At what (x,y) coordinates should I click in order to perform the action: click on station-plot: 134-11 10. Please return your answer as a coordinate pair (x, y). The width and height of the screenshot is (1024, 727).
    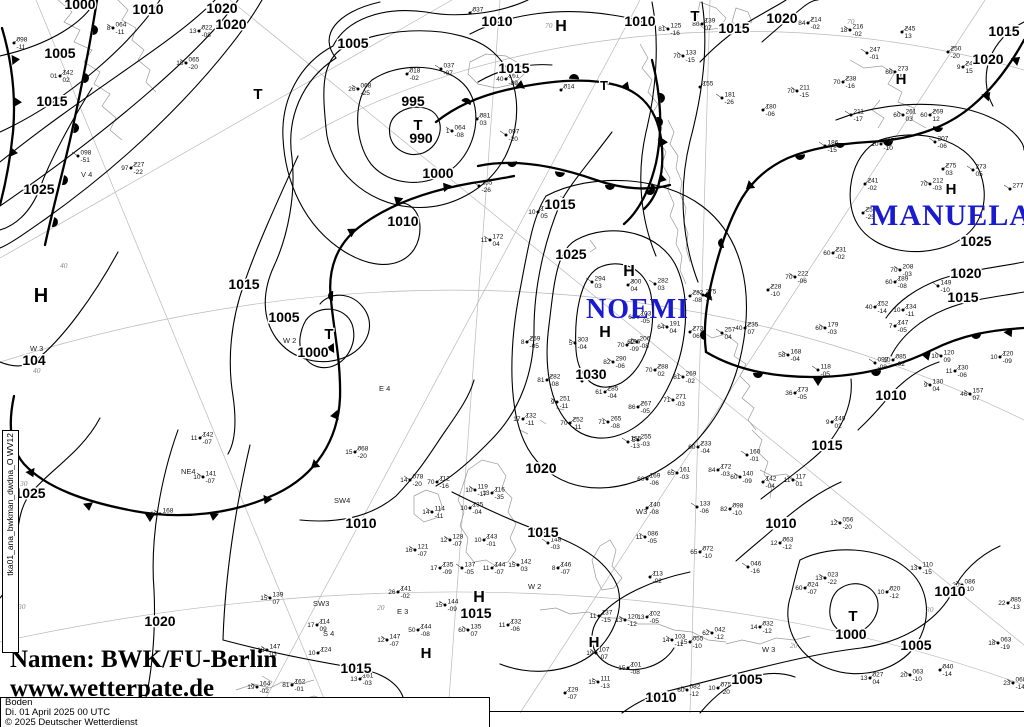
    Looking at the image, I should click on (904, 311).